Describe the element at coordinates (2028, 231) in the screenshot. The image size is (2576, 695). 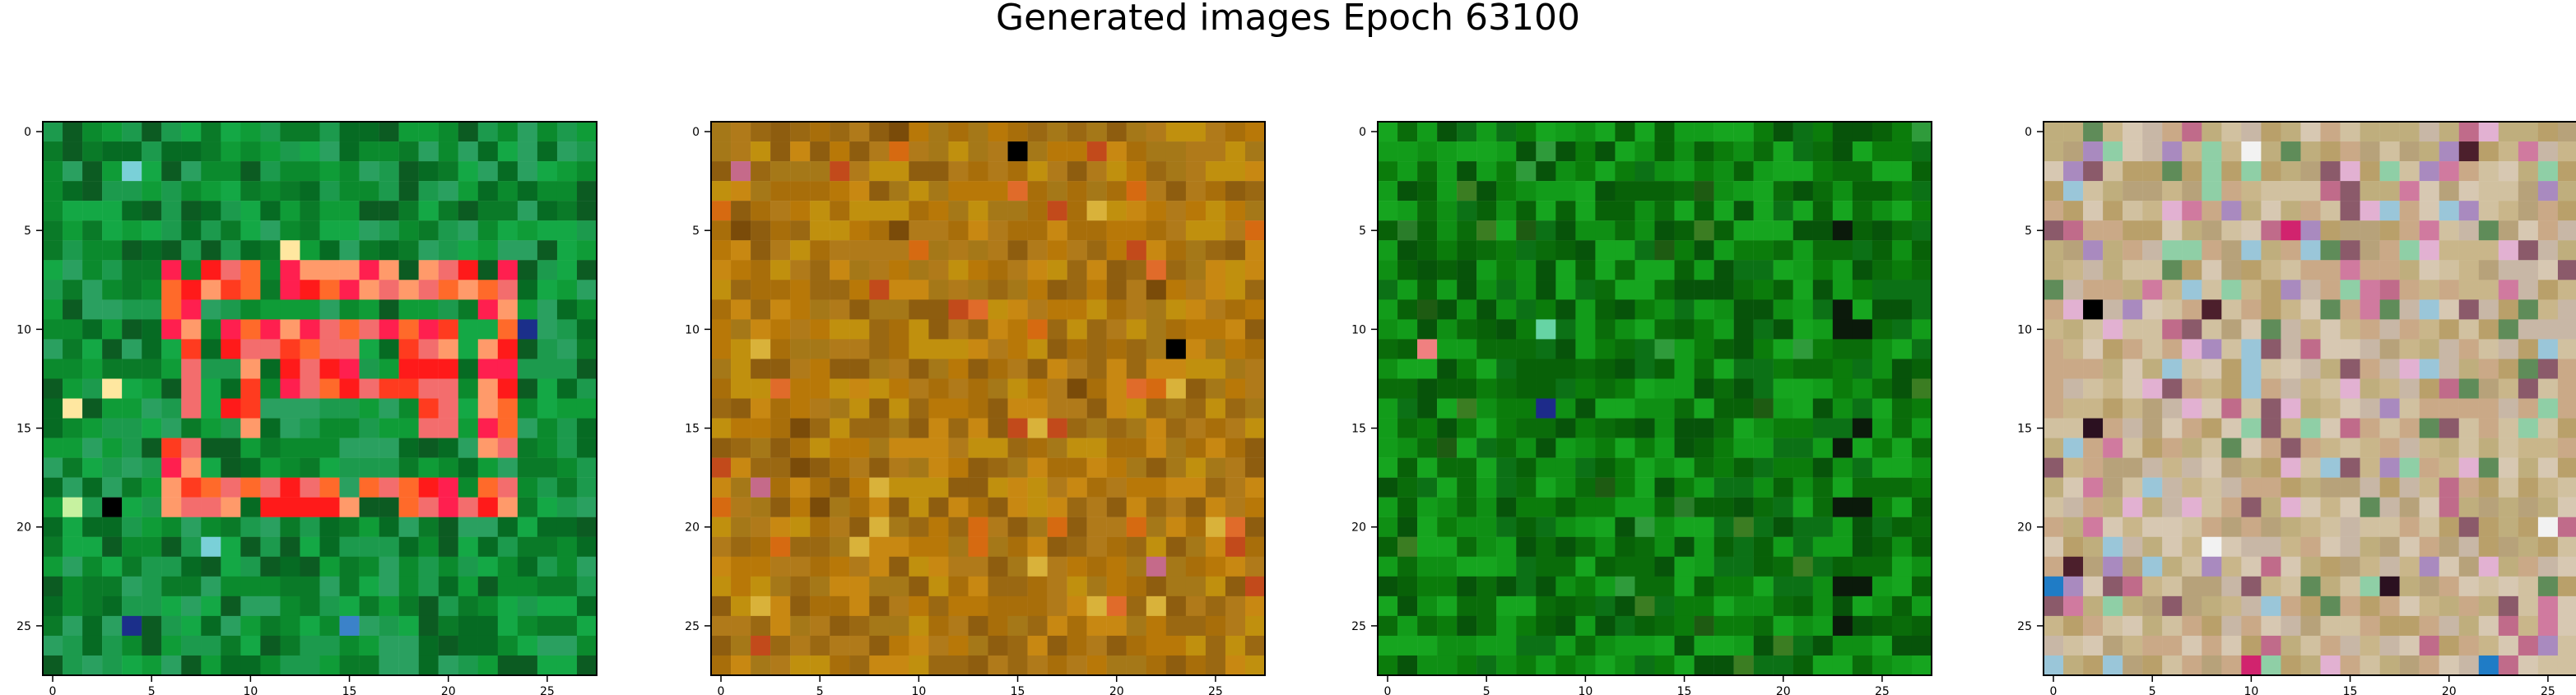
I see `y-tick-label: 5` at that location.